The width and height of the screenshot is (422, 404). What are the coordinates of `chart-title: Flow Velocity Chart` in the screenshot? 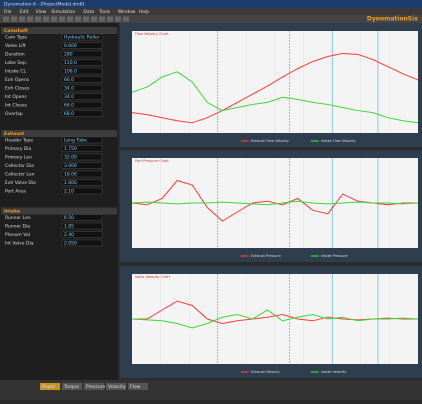 It's located at (152, 34).